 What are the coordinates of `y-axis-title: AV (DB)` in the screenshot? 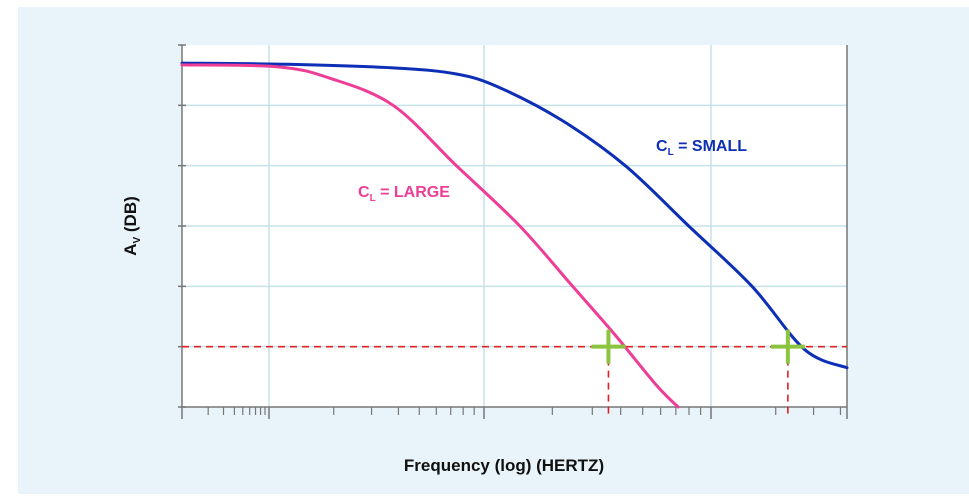 It's located at (132, 226).